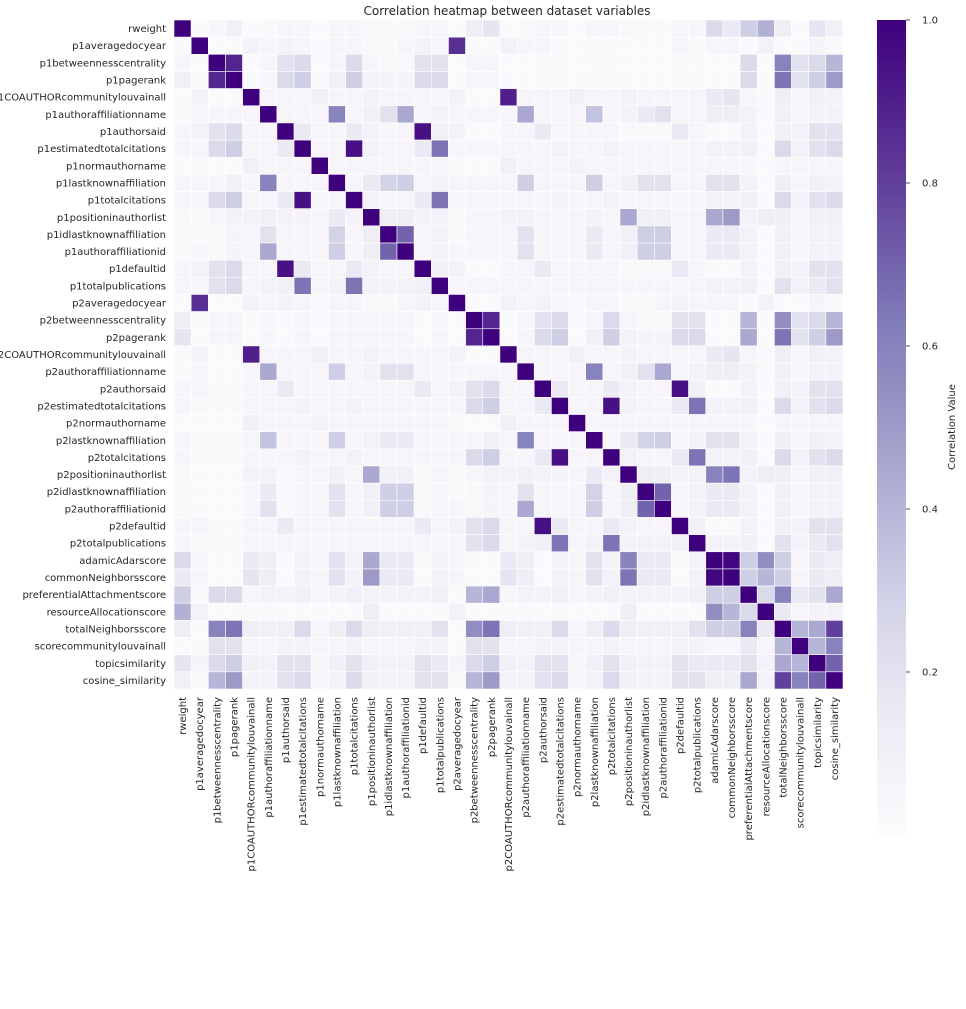 Image resolution: width=966 pixels, height=1009 pixels. I want to click on heatmap-cell-p1defaultid-p1authoraffiliationid, so click(405, 268).